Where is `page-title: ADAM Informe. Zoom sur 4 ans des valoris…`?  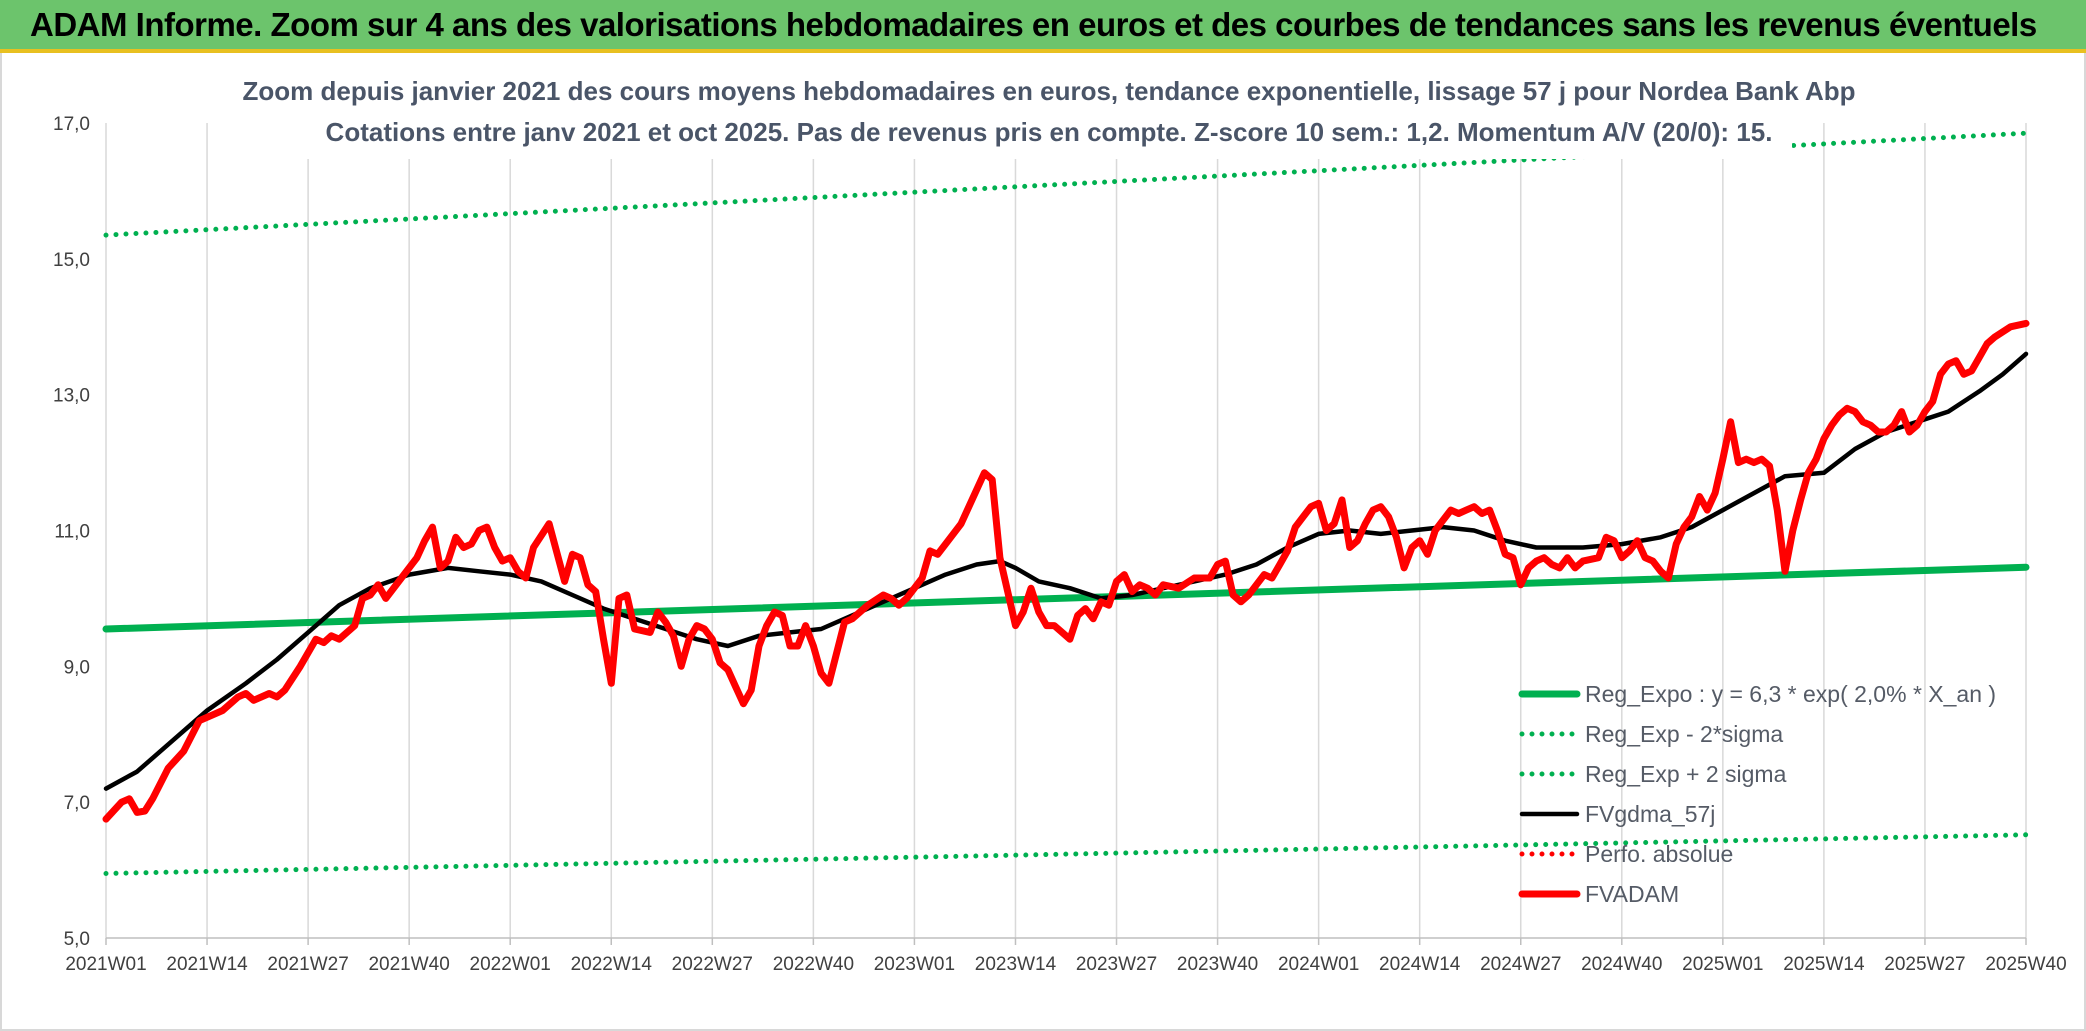
page-title: ADAM Informe. Zoom sur 4 ans des valoris… is located at coordinates (1033, 24).